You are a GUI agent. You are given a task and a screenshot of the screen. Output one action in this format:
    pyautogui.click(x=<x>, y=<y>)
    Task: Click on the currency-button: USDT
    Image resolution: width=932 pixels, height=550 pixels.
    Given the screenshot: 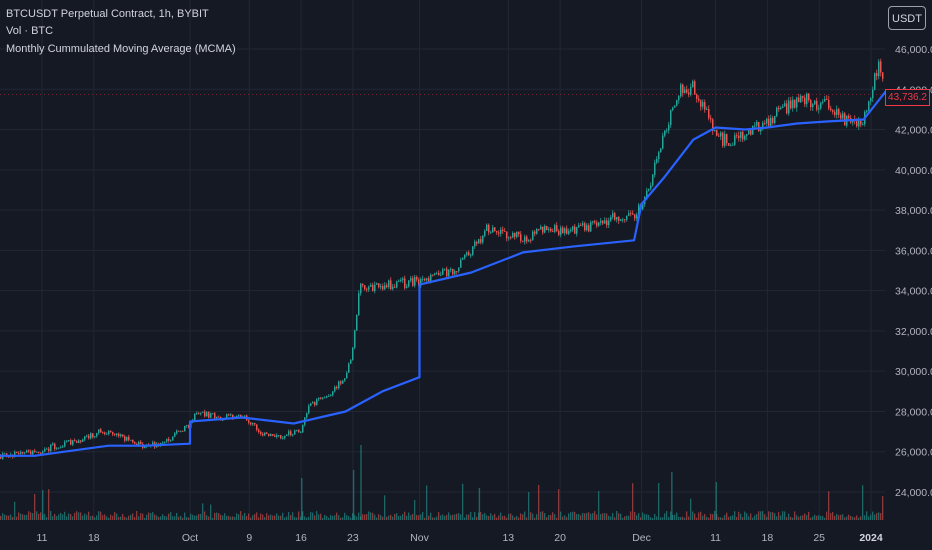 What is the action you would take?
    pyautogui.click(x=907, y=18)
    